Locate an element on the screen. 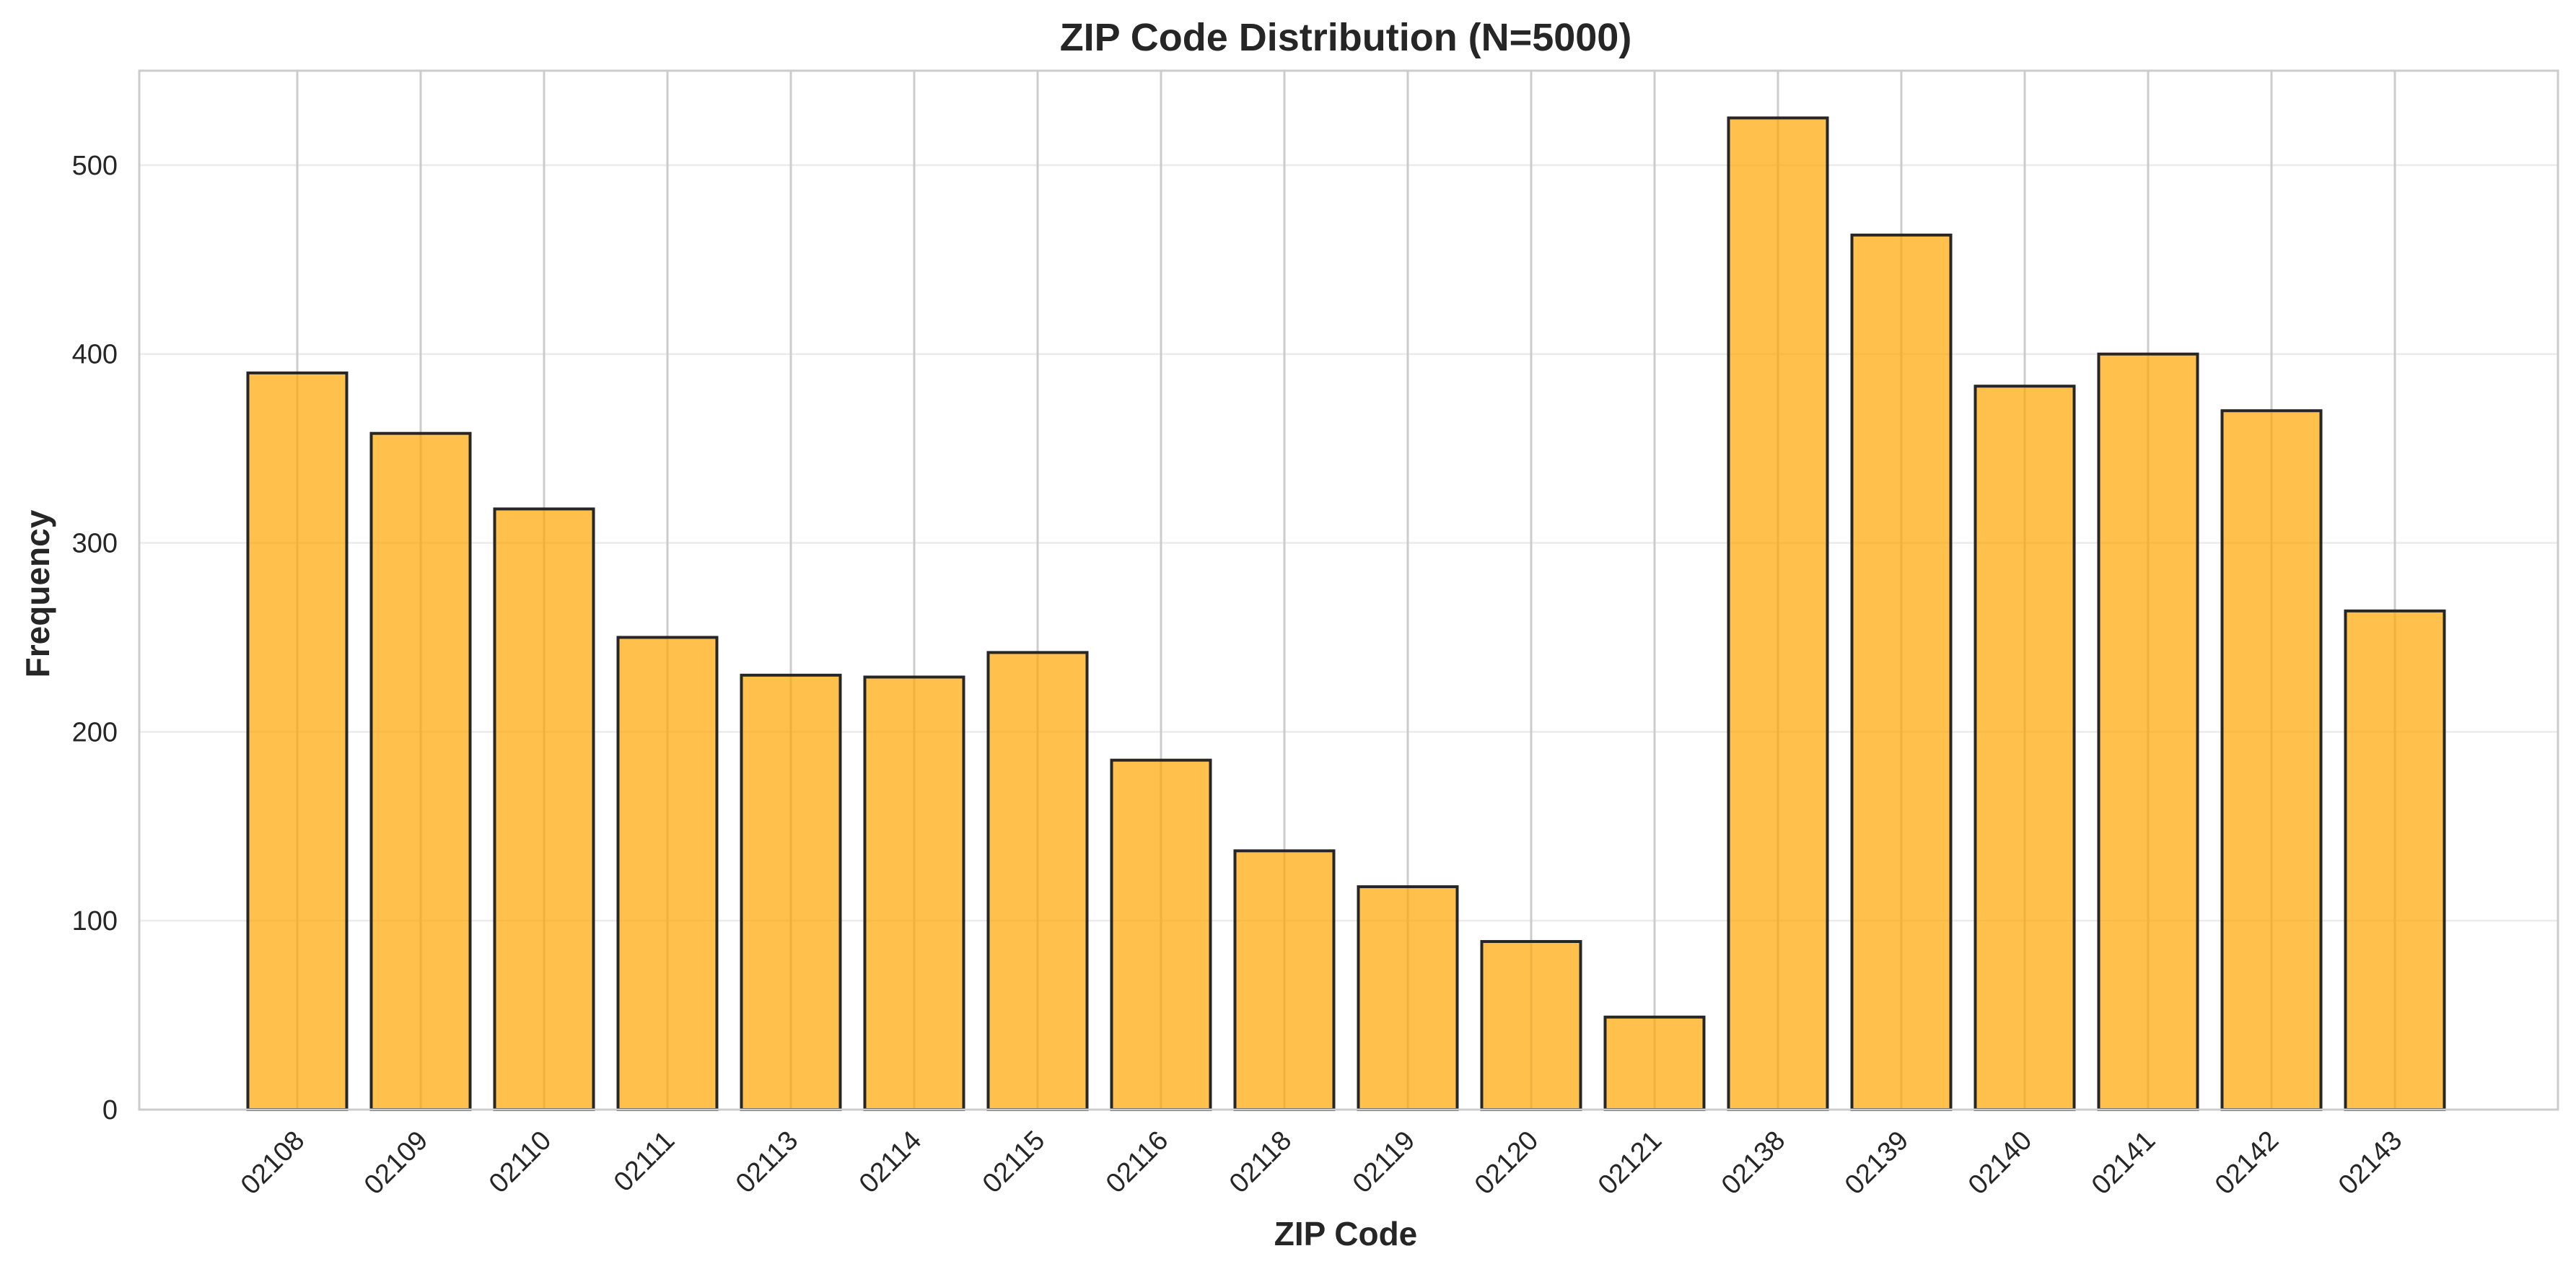  x-tick-label: 02143 is located at coordinates (2370, 1163).